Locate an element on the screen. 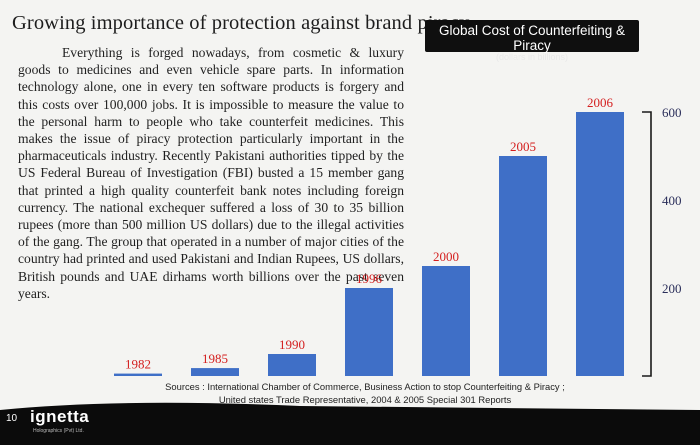  y-tick-label-600: 600 is located at coordinates (672, 112).